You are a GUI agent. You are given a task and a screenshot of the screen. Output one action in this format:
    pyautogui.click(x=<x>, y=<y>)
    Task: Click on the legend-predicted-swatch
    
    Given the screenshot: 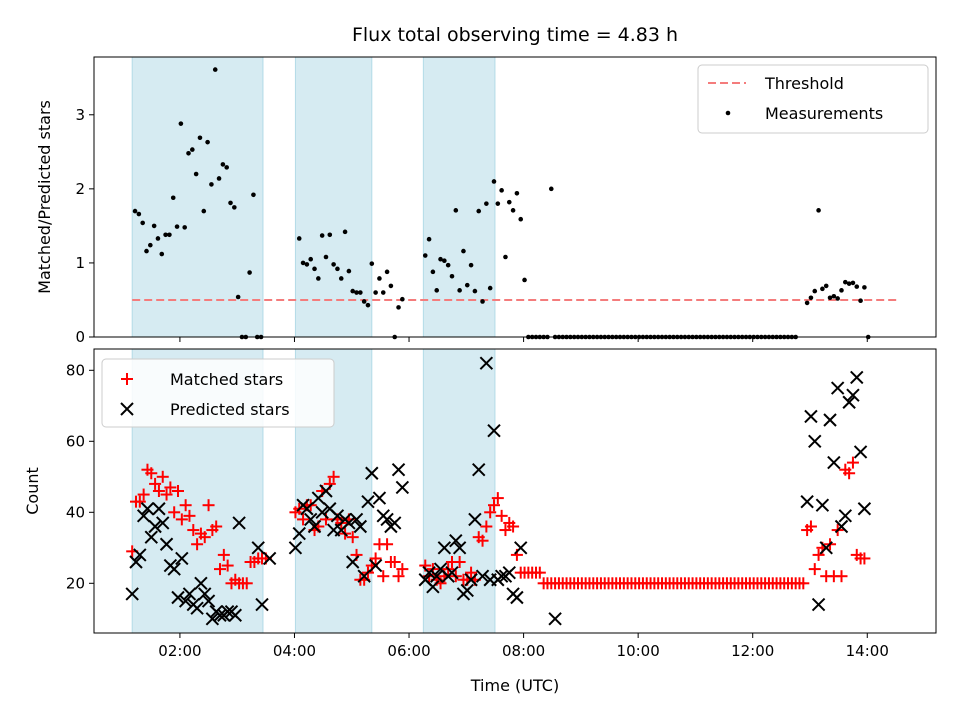 What is the action you would take?
    pyautogui.click(x=127, y=409)
    